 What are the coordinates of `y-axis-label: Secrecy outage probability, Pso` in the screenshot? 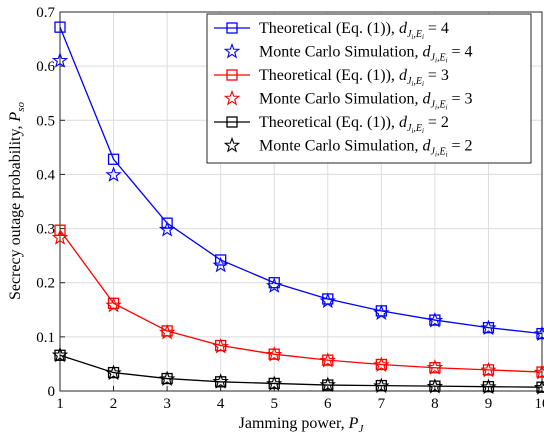 It's located at (17, 200).